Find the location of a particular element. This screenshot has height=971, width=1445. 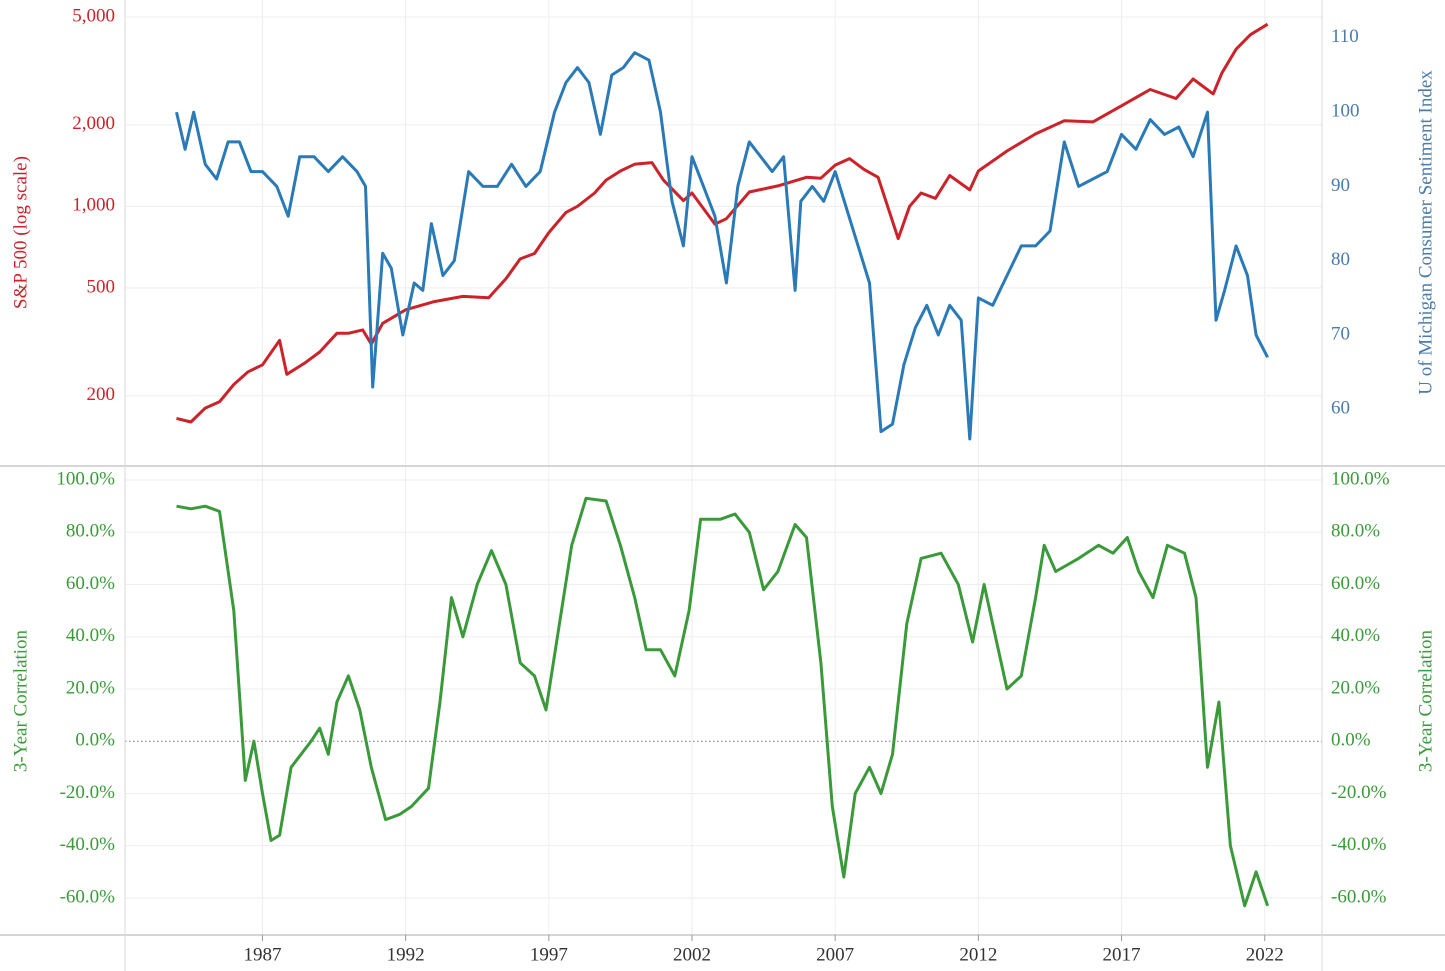

y-right-tick-label: -40.0% is located at coordinates (1359, 844).